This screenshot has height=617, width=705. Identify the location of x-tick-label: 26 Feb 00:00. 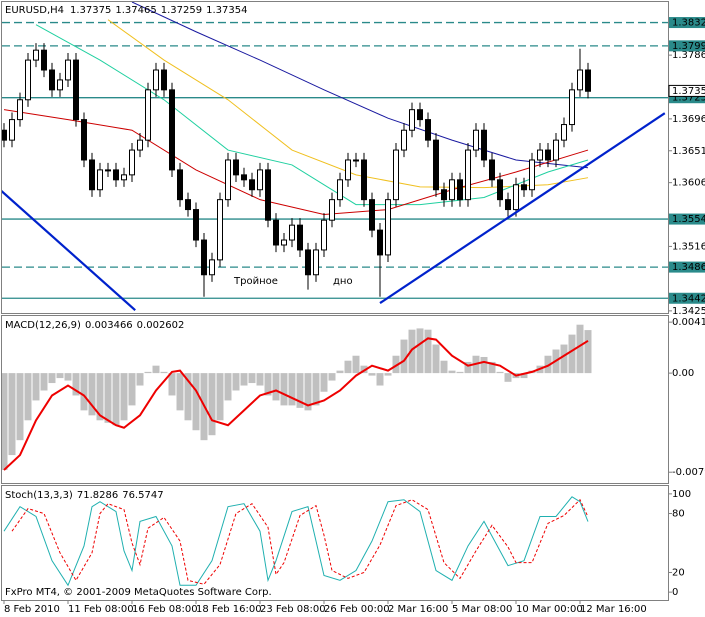
(357, 609).